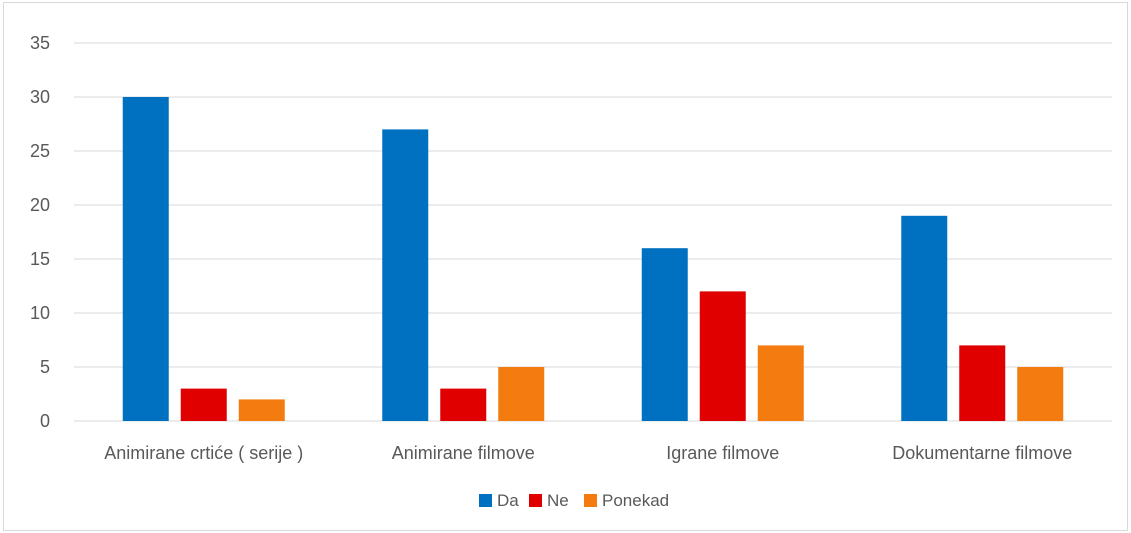 The image size is (1131, 533). I want to click on legend-swatch-ponekad, so click(590, 500).